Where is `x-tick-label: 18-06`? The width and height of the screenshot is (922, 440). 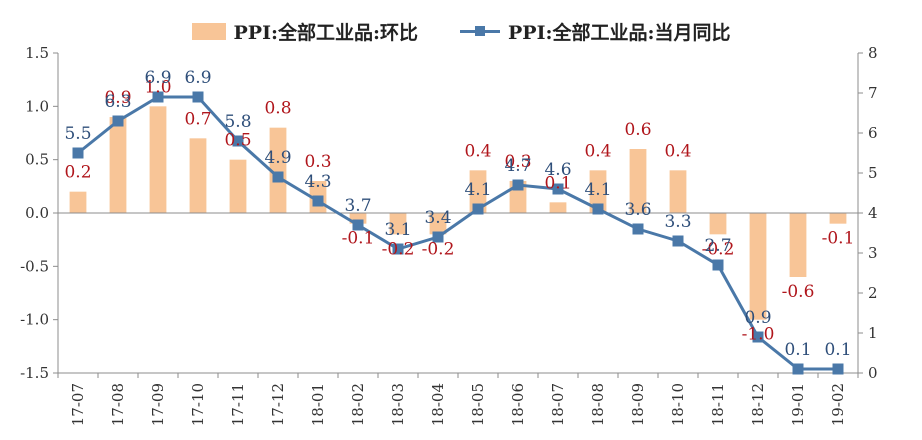 x-tick-label: 18-06 is located at coordinates (518, 404).